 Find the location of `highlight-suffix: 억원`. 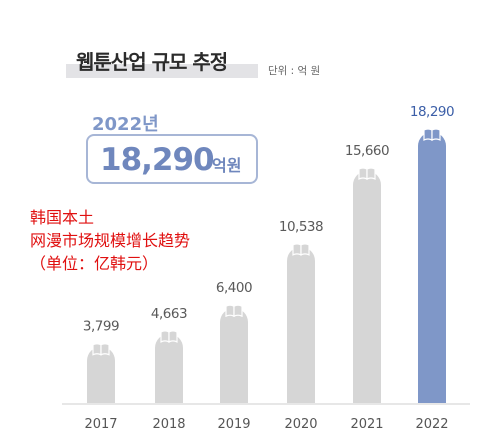

highlight-suffix: 억원 is located at coordinates (227, 165).